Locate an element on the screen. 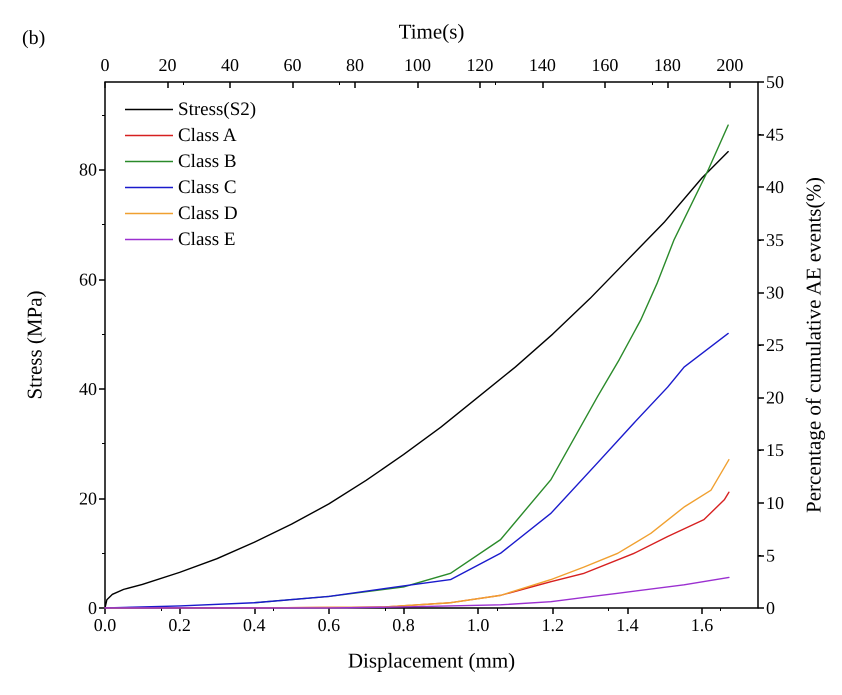 This screenshot has width=842, height=695. y-tick-label: 40 is located at coordinates (88, 388).